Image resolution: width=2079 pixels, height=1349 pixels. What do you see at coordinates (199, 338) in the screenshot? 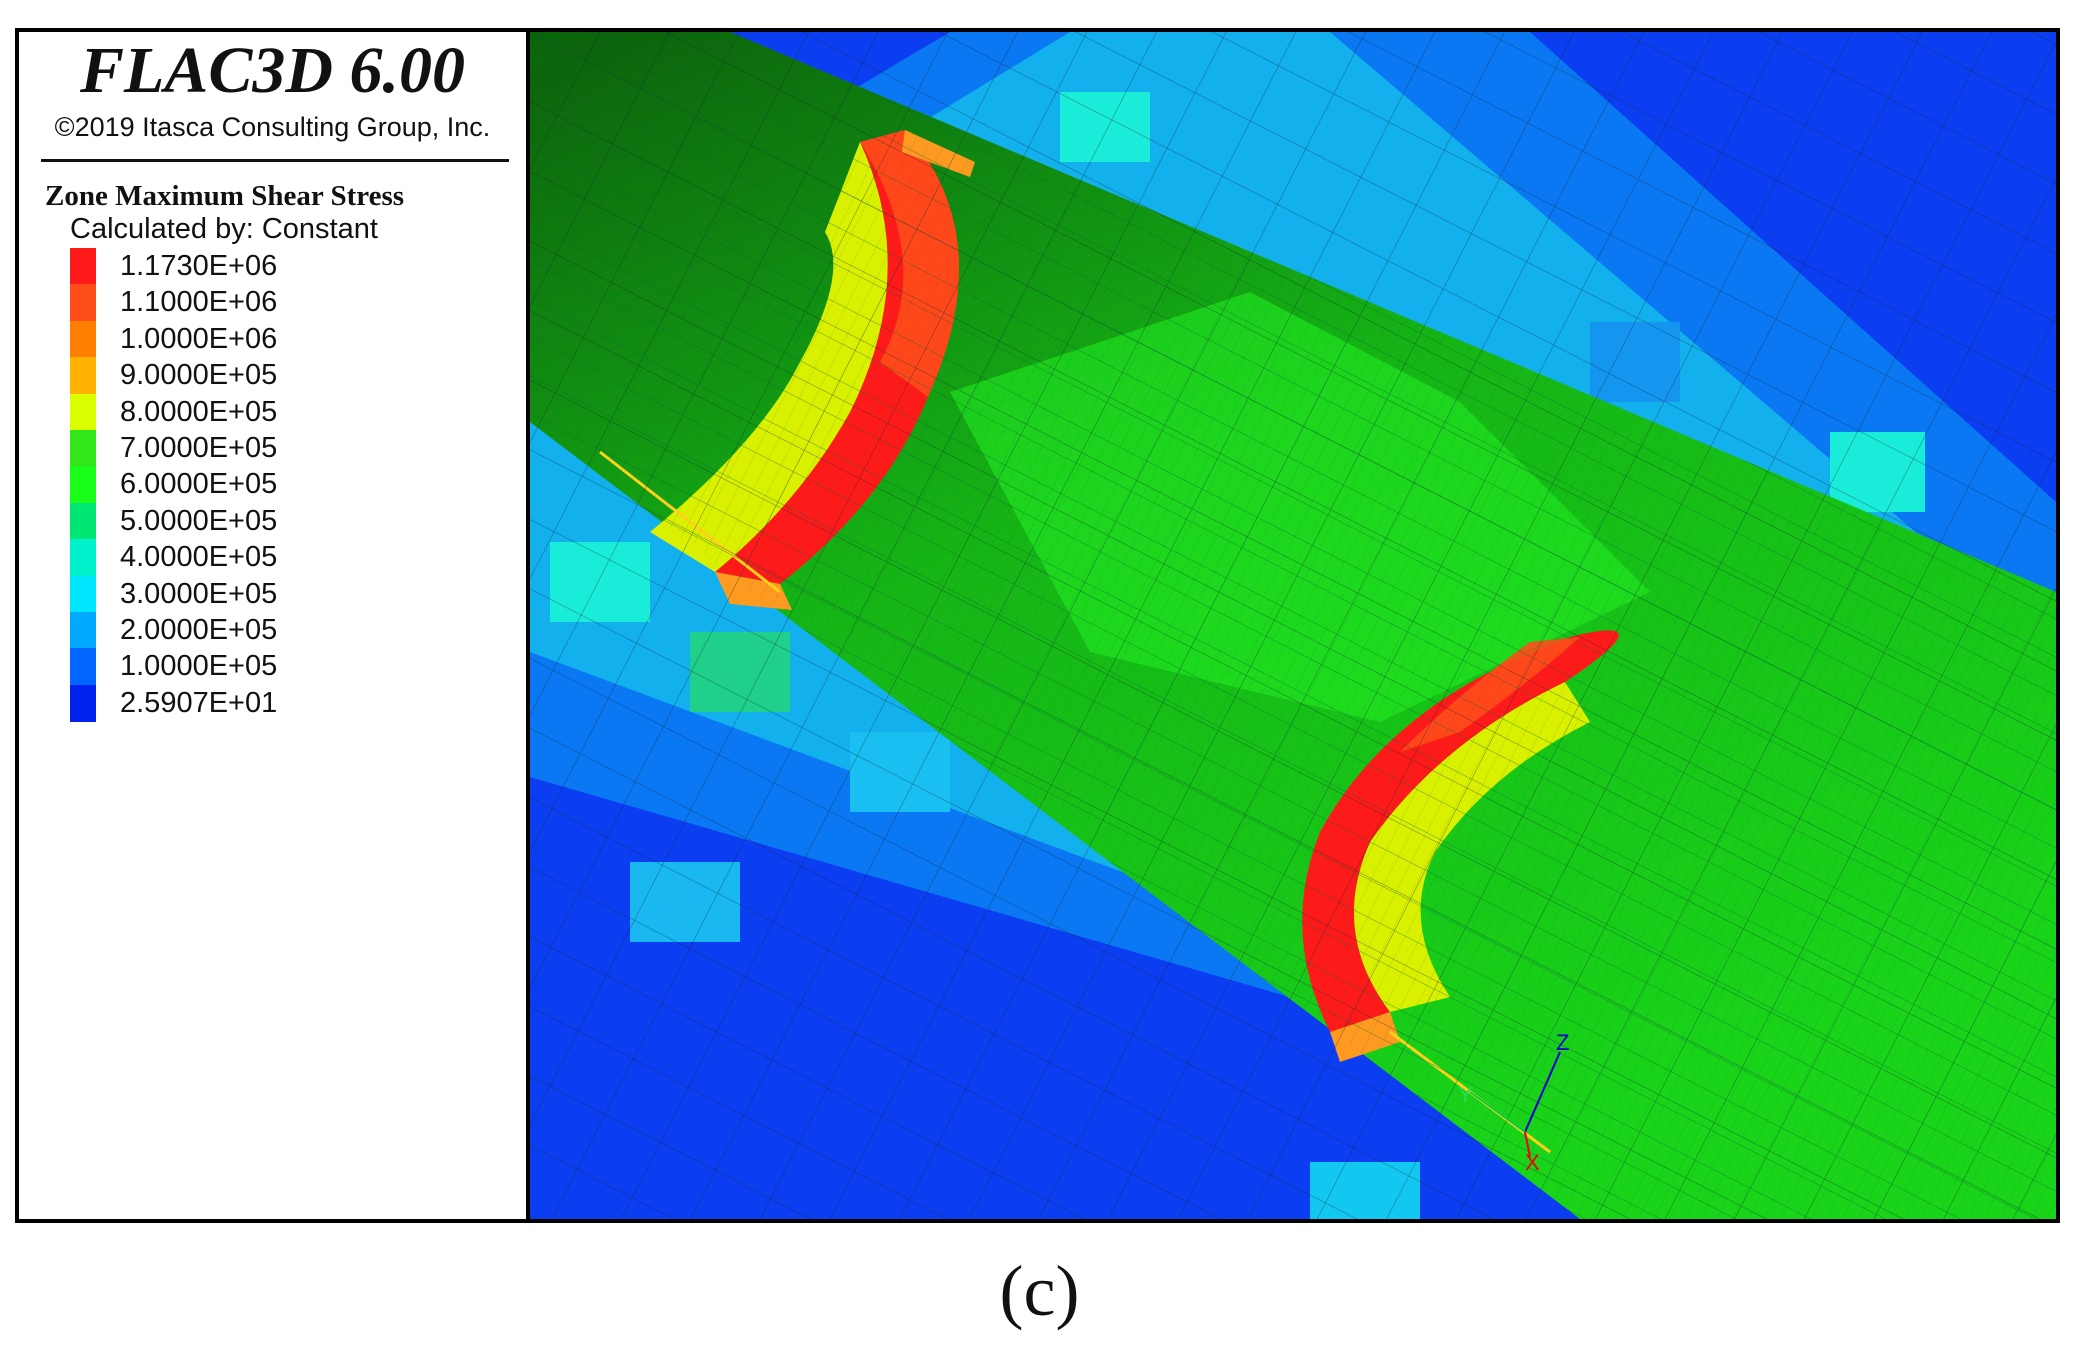
I see `legend-value: 1.0000E+06` at bounding box center [199, 338].